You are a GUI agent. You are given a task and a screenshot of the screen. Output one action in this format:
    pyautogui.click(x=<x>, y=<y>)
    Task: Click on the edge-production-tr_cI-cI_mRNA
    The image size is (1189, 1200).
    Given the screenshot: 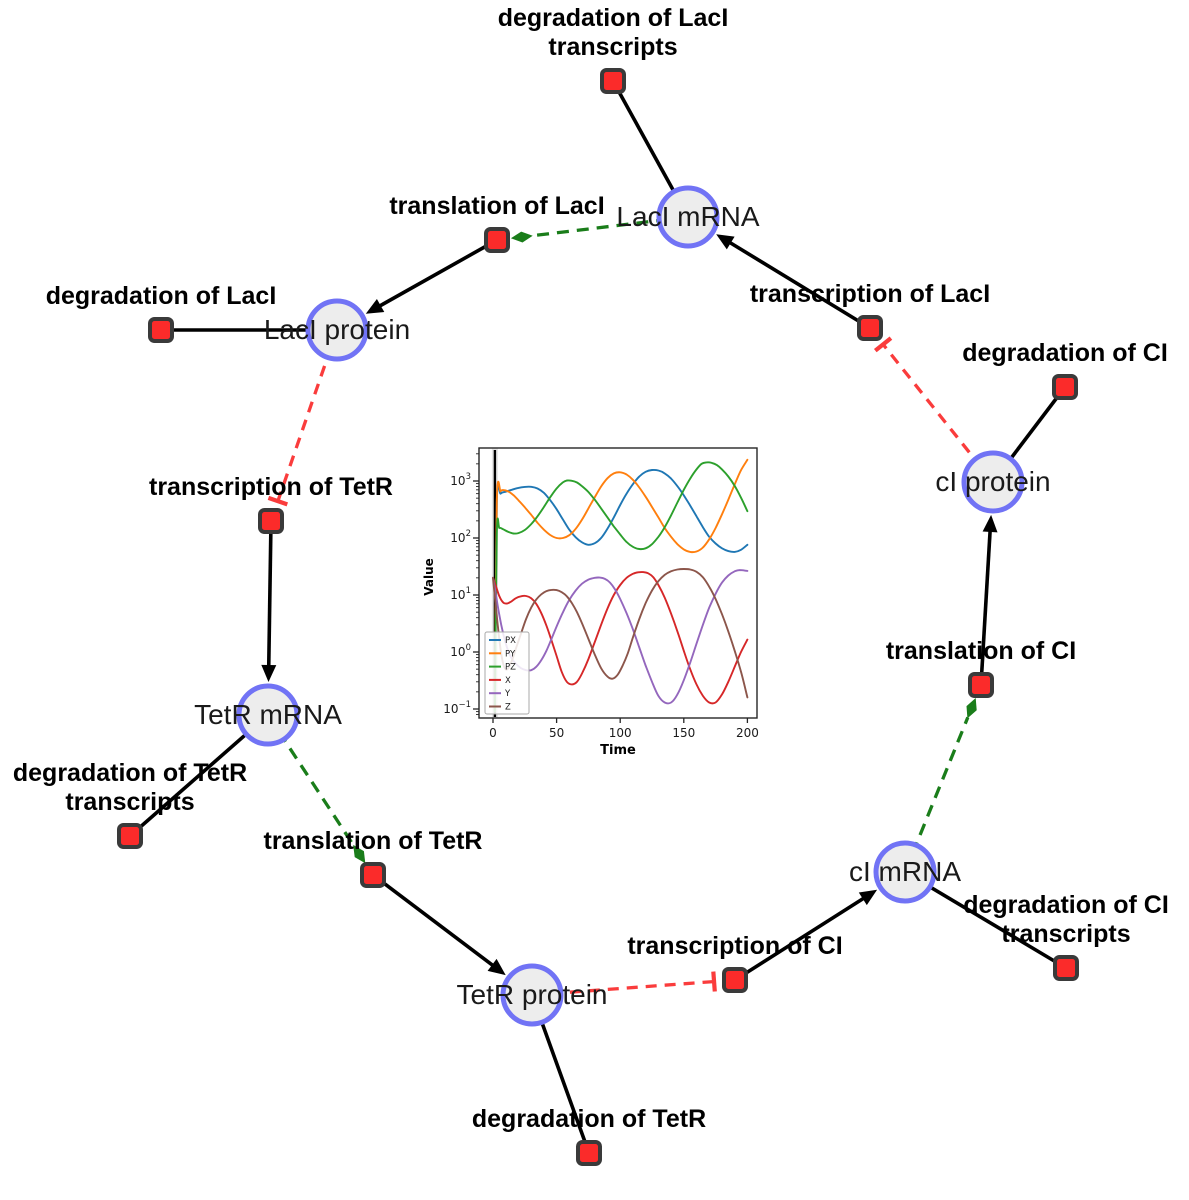 What is the action you would take?
    pyautogui.click(x=800, y=939)
    